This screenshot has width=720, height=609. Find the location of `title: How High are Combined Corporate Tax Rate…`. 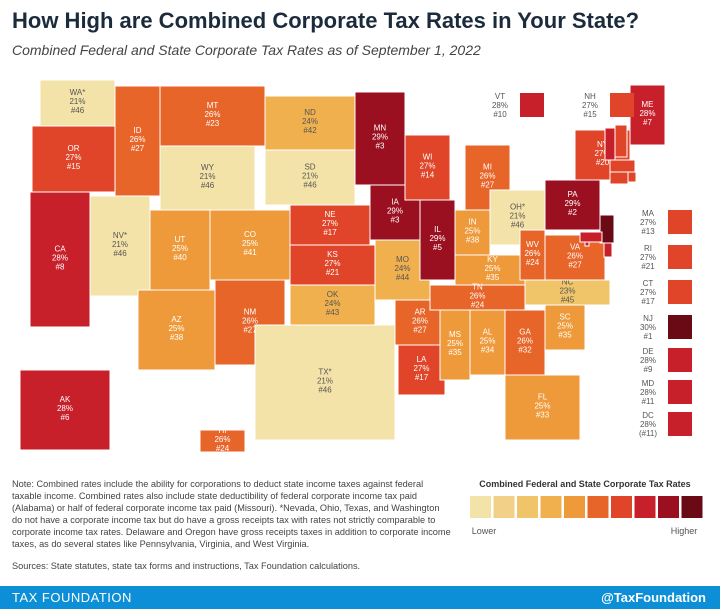

title: How High are Combined Corporate Tax Rate… is located at coordinates (326, 20).